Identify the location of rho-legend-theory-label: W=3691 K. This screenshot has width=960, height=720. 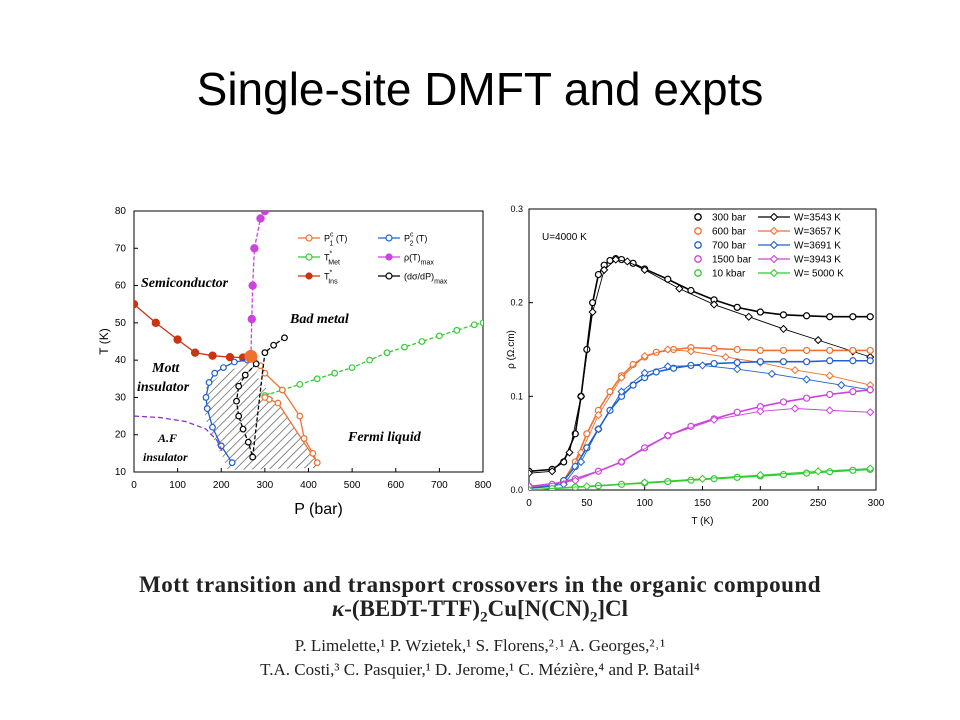
(817, 246).